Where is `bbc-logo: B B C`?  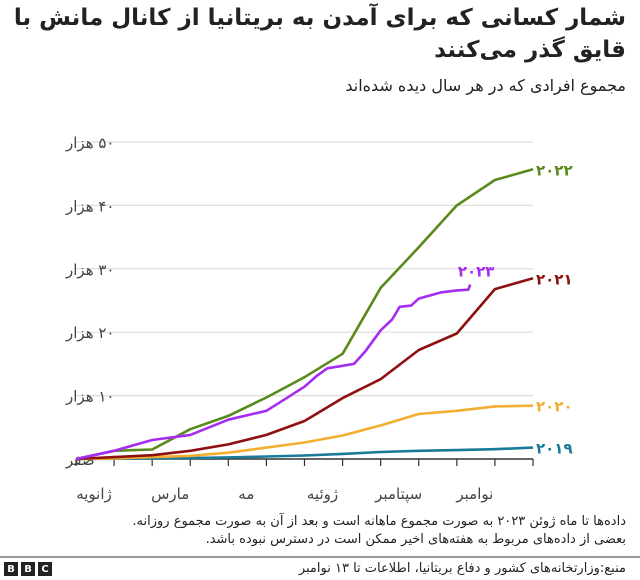
bbc-logo: B B C is located at coordinates (28, 569).